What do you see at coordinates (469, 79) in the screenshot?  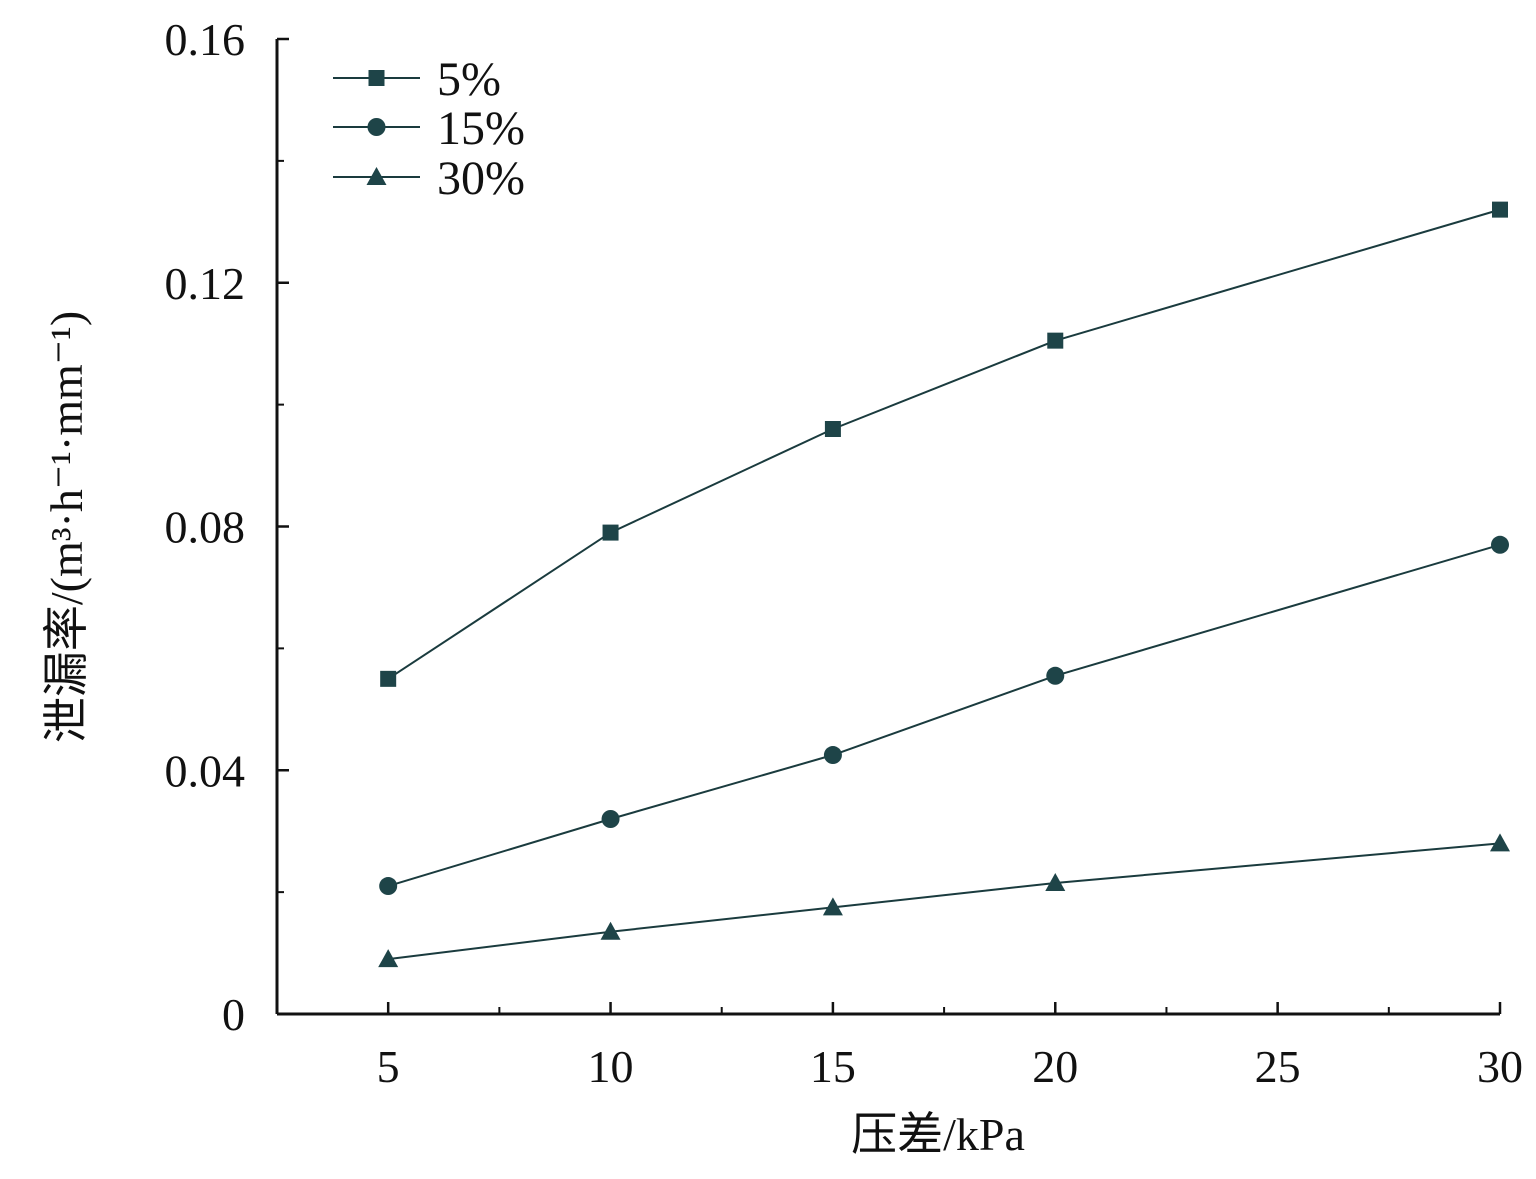 I see `legend-label: 5%` at bounding box center [469, 79].